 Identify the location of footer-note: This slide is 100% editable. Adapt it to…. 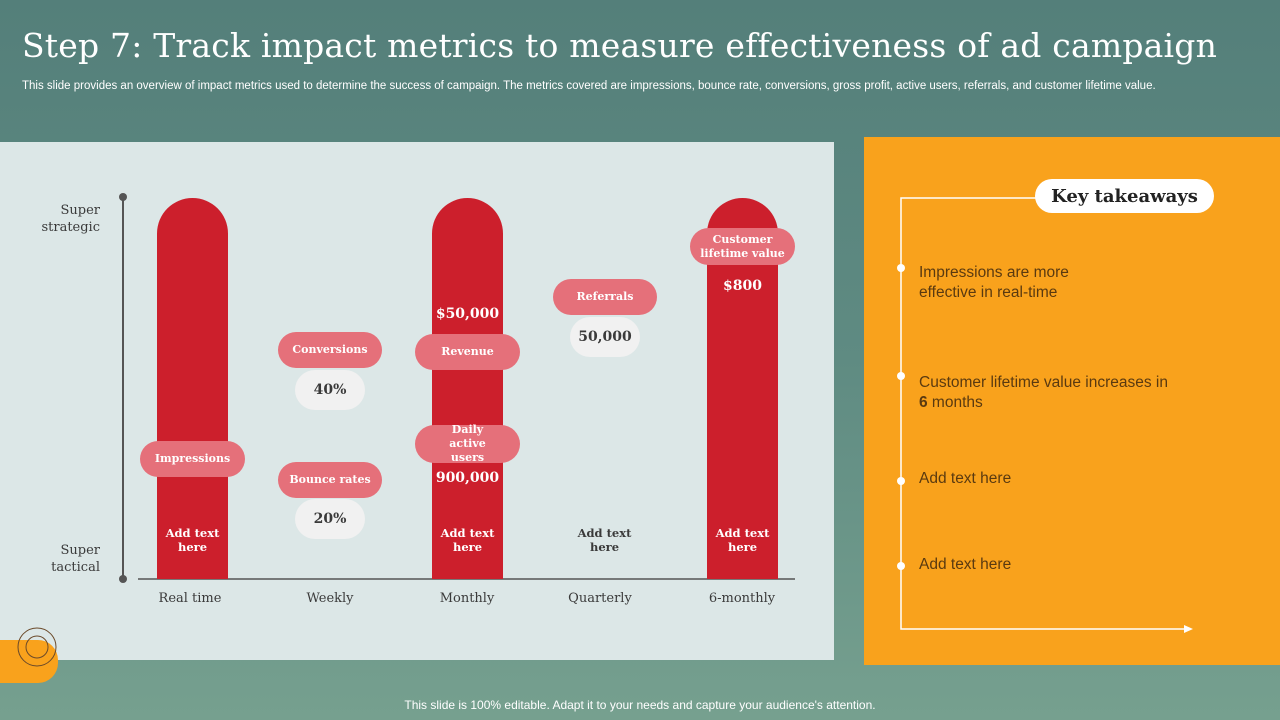
(640, 705).